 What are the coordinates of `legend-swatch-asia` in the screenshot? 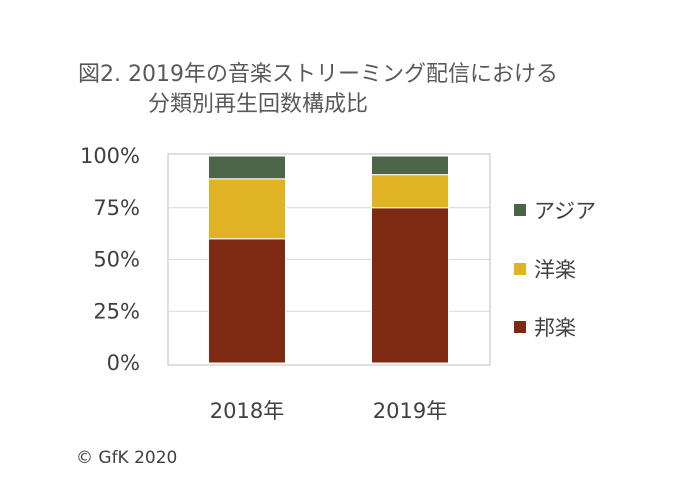 It's located at (520, 210).